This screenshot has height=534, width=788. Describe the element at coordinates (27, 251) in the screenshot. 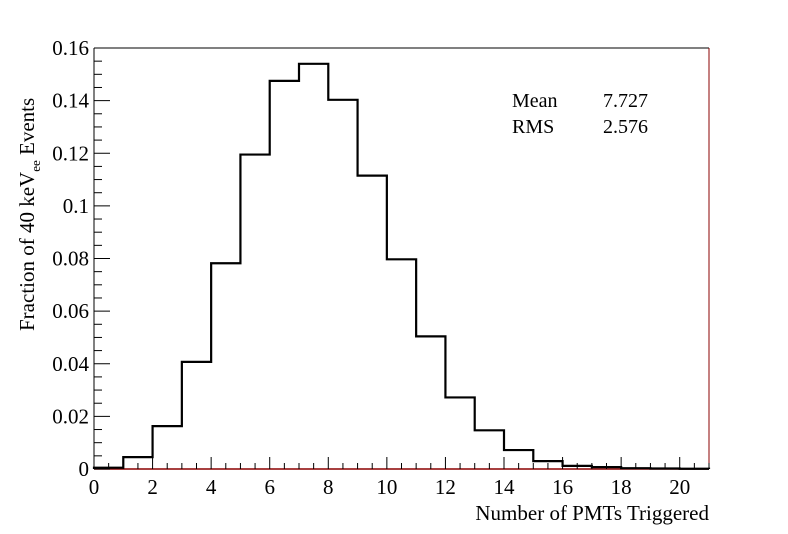

I see `y-axis-title-prefix: Fraction of 40 keV` at that location.